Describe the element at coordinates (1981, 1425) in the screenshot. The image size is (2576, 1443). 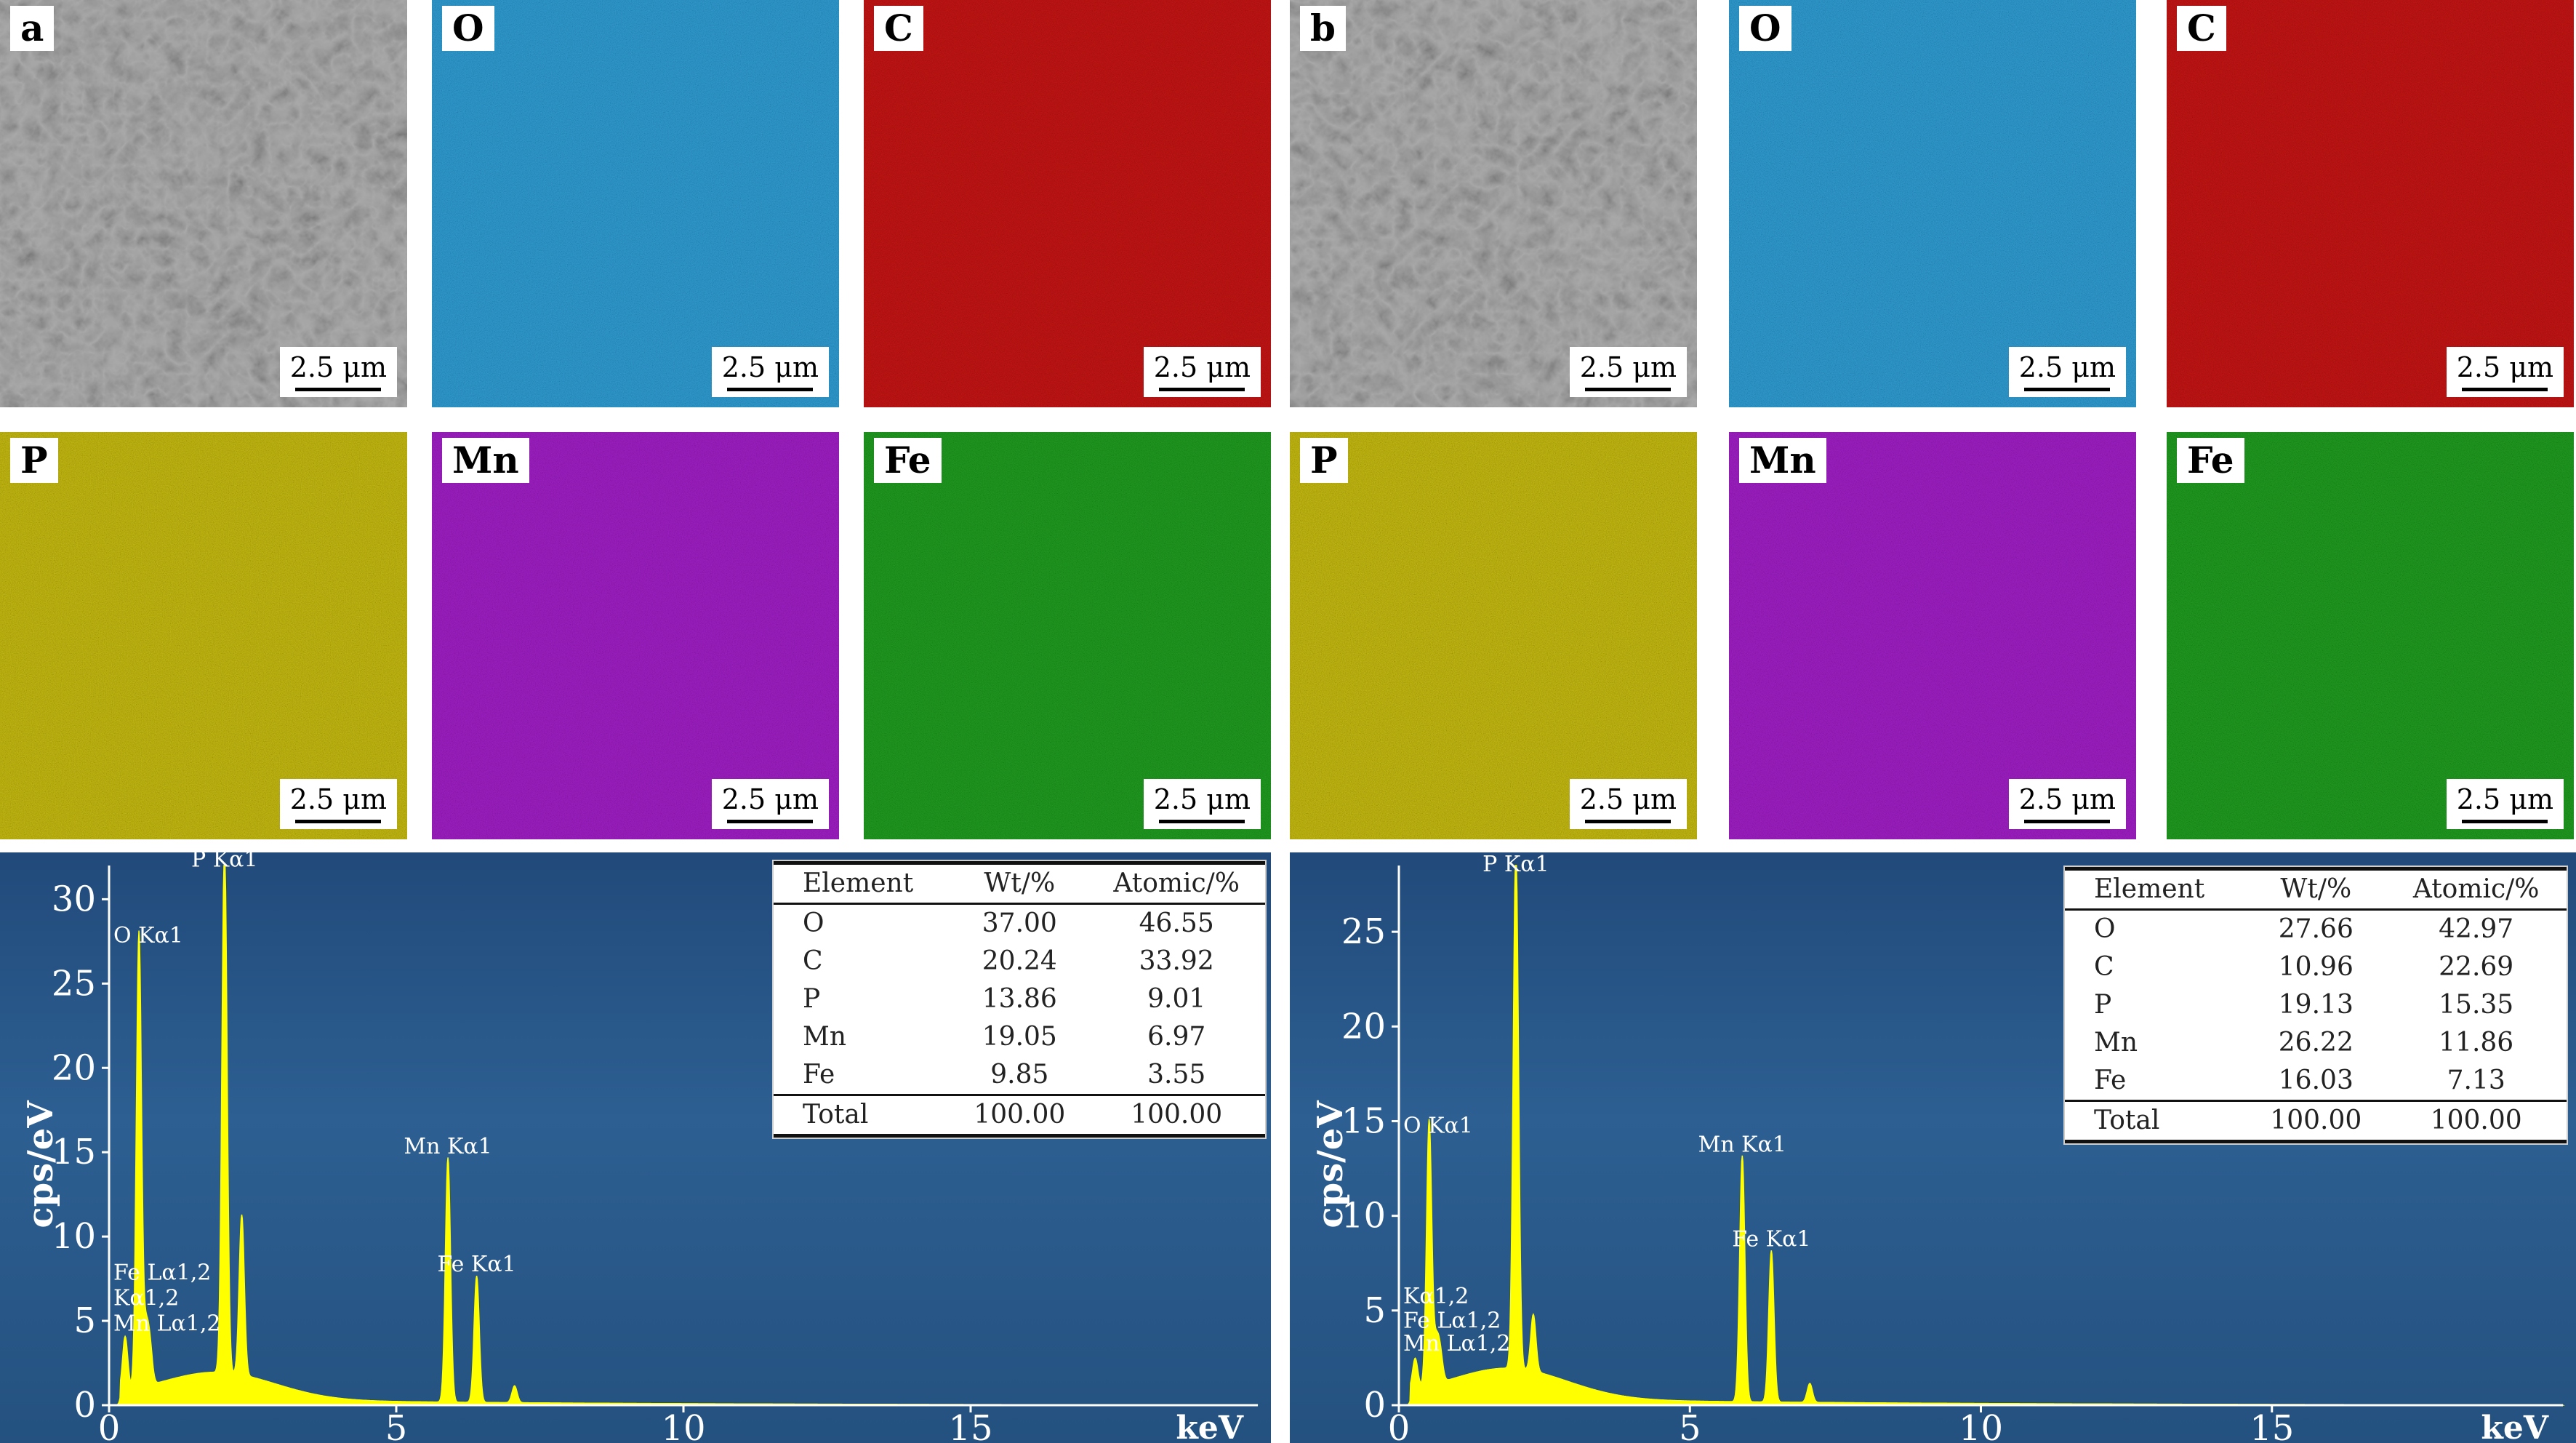
I see `x-tick-label: 10` at that location.